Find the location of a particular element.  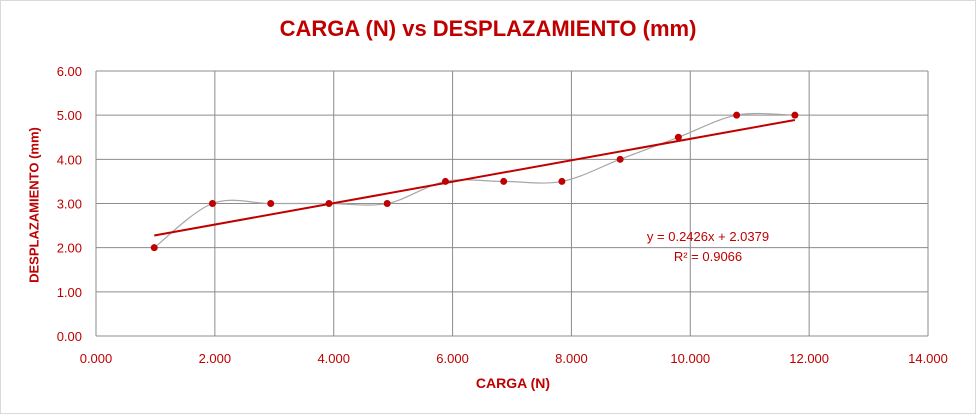

x-tick-label: 6.000 is located at coordinates (452, 358).